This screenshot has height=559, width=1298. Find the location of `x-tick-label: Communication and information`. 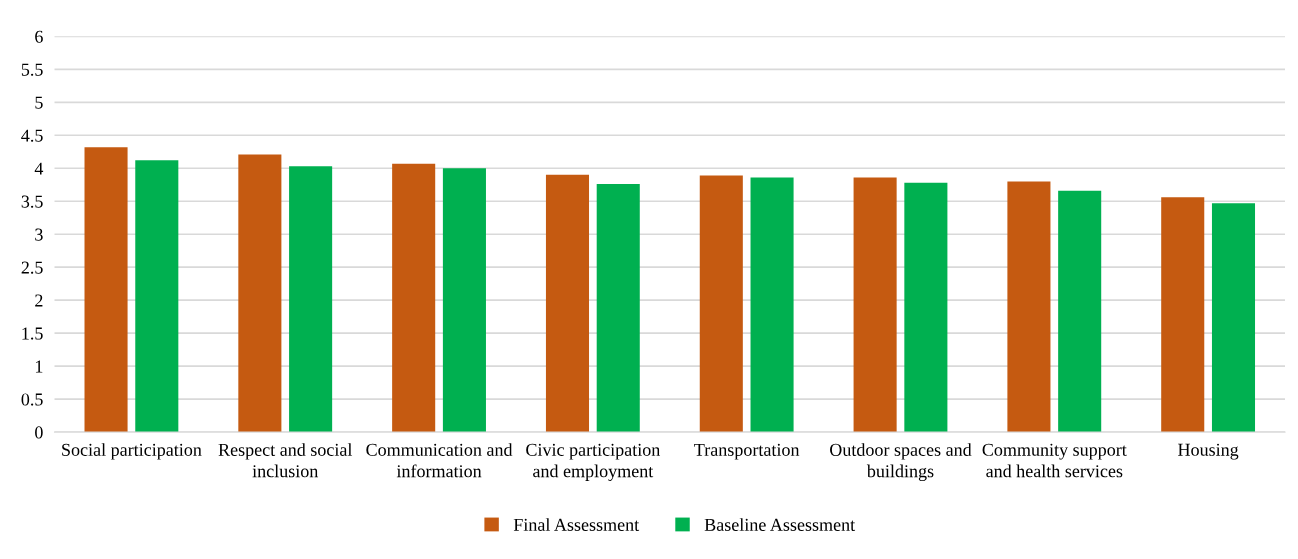

x-tick-label: Communication and information is located at coordinates (439, 460).